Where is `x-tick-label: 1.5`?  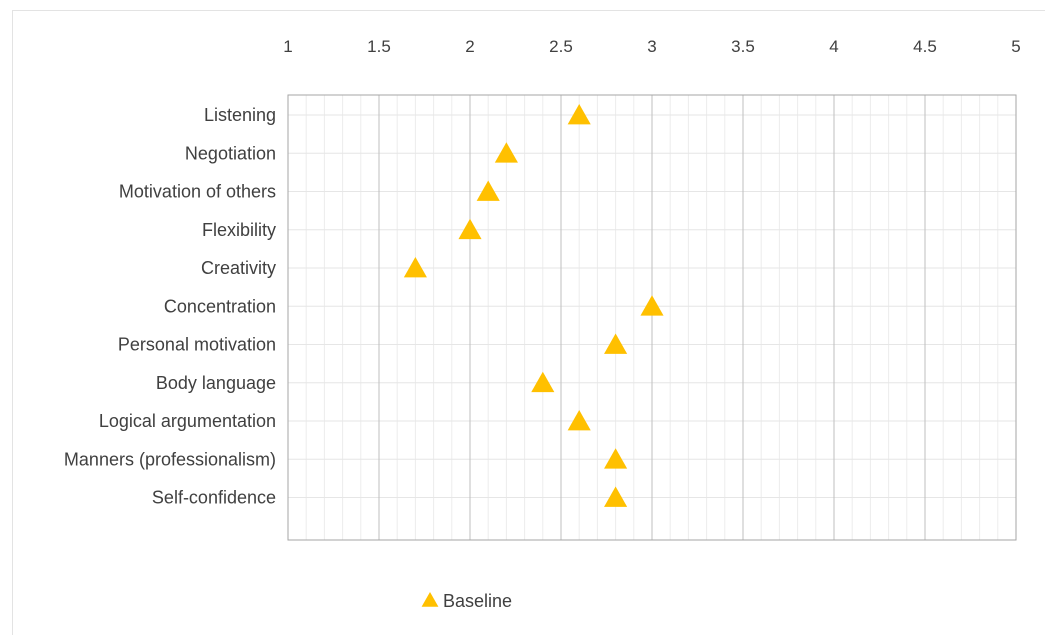 x-tick-label: 1.5 is located at coordinates (379, 46).